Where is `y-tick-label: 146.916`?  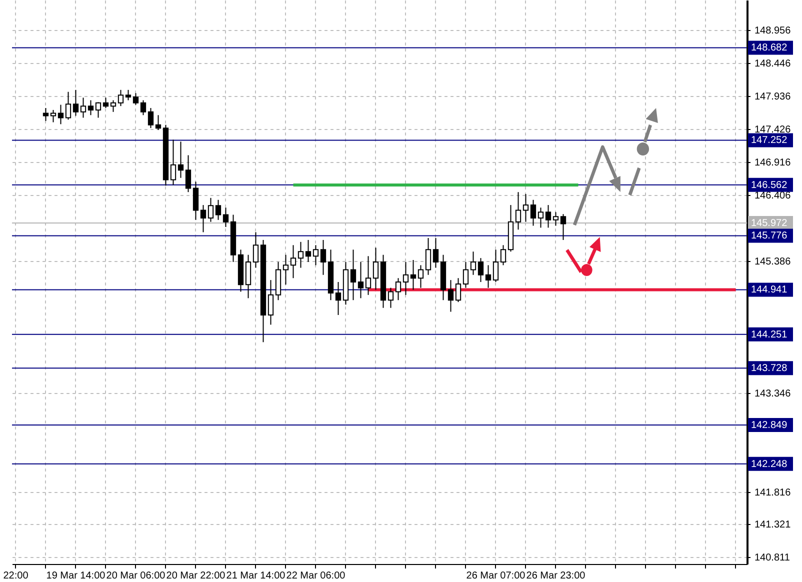
y-tick-label: 146.916 is located at coordinates (773, 162).